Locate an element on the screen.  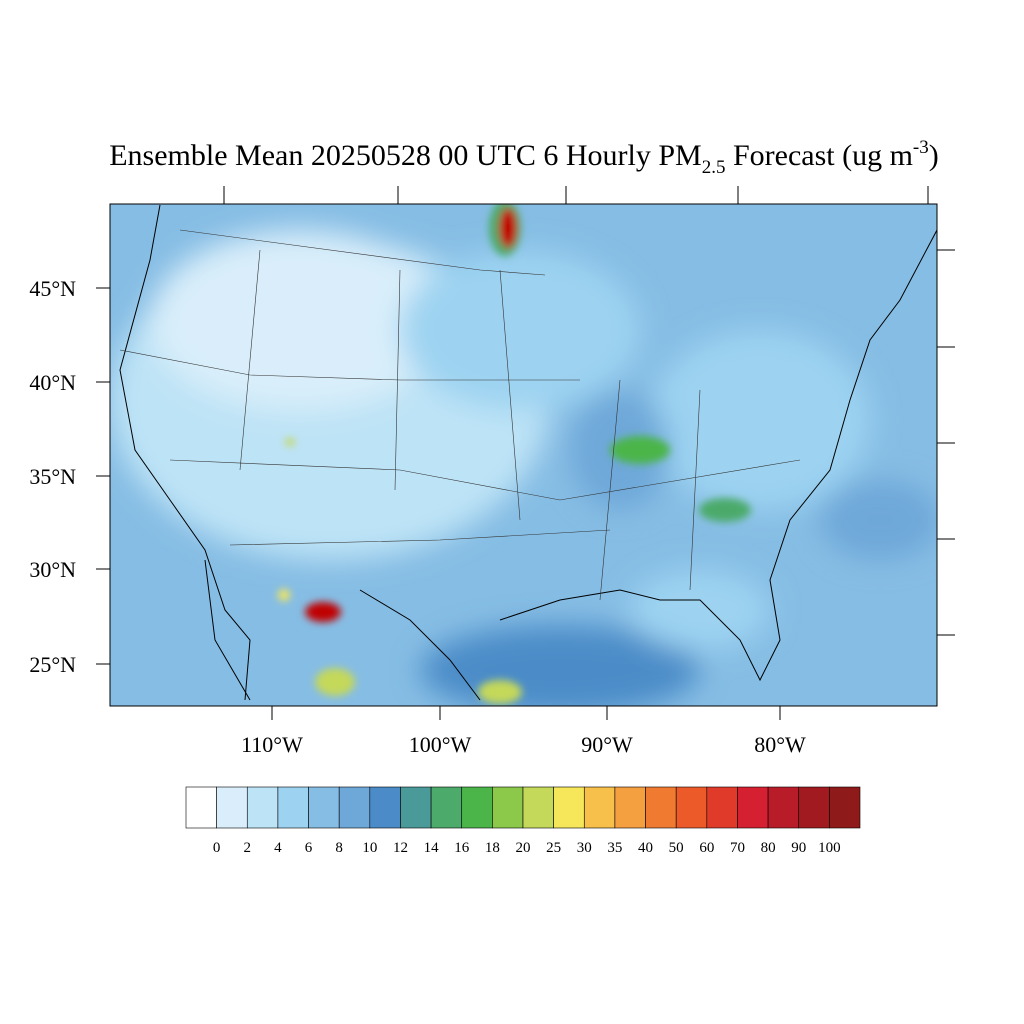
colorbar-label: 70 is located at coordinates (737, 848).